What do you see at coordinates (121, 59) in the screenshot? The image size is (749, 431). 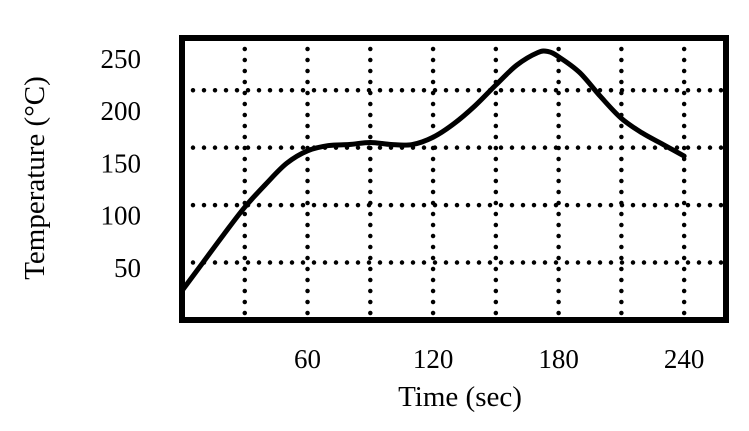 I see `y-tick-label-250: 250` at bounding box center [121, 59].